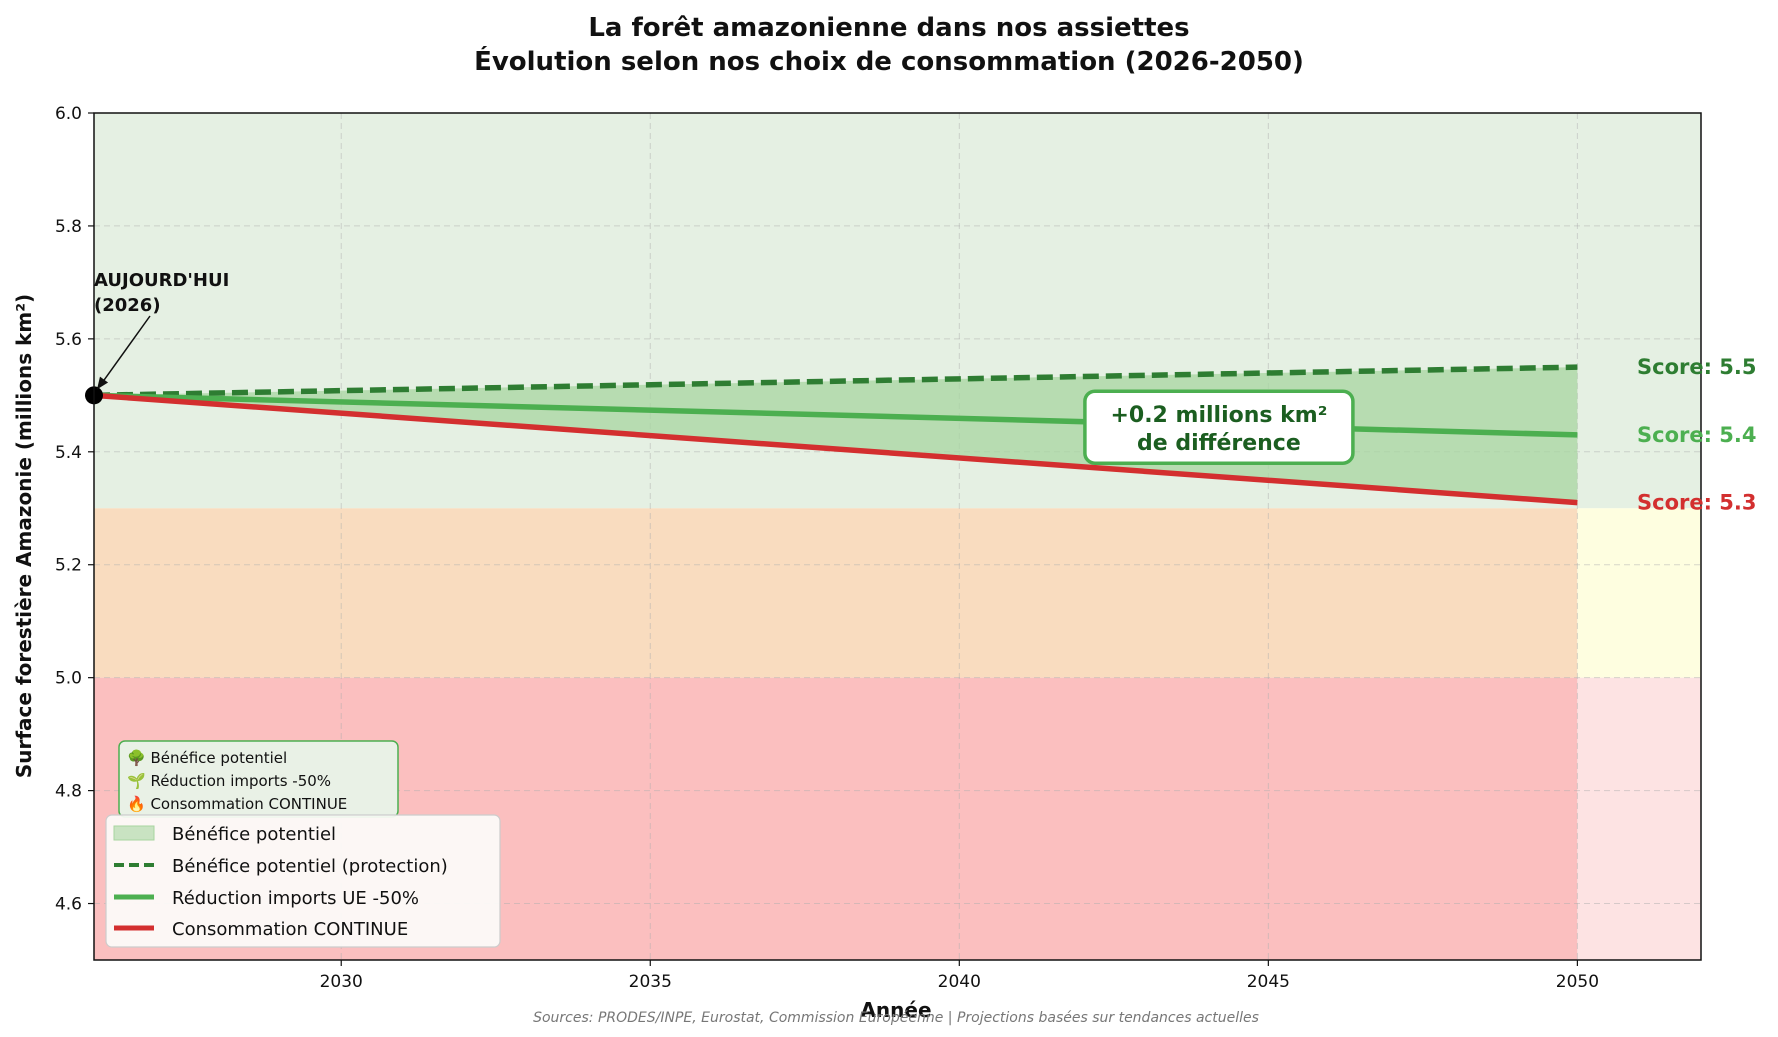 Image resolution: width=1778 pixels, height=1037 pixels. I want to click on y-tick-label-6: 6.0, so click(68, 114).